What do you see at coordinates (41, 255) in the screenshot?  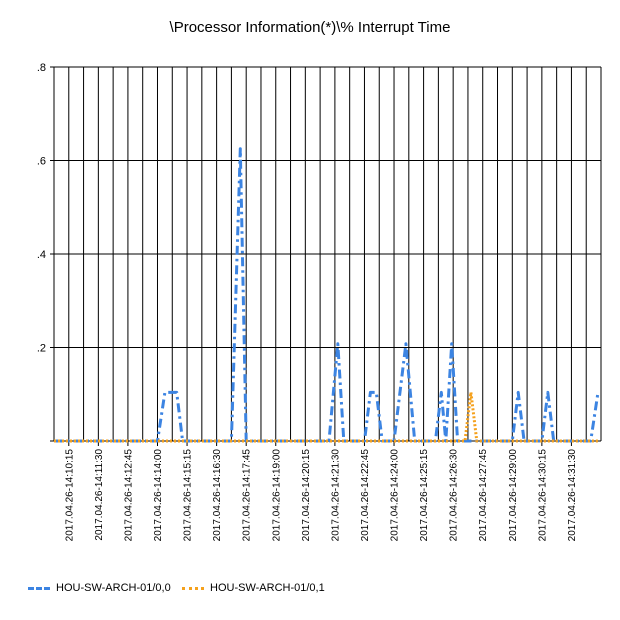 I see `y-tick-label: .4` at bounding box center [41, 255].